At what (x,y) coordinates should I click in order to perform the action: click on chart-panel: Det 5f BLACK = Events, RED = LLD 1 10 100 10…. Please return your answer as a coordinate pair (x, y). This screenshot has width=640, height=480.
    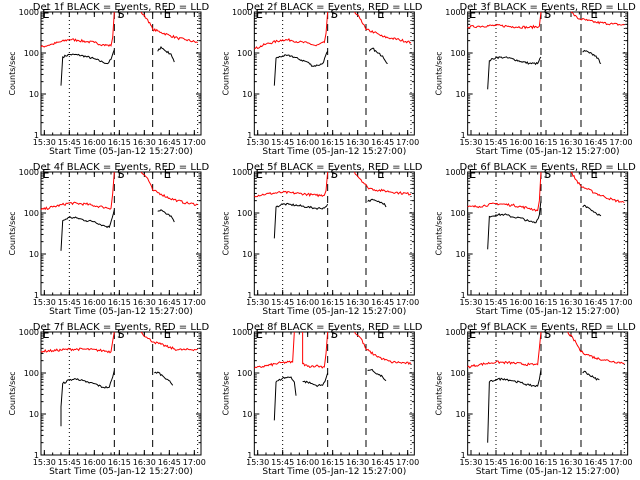
    Looking at the image, I should click on (321, 239).